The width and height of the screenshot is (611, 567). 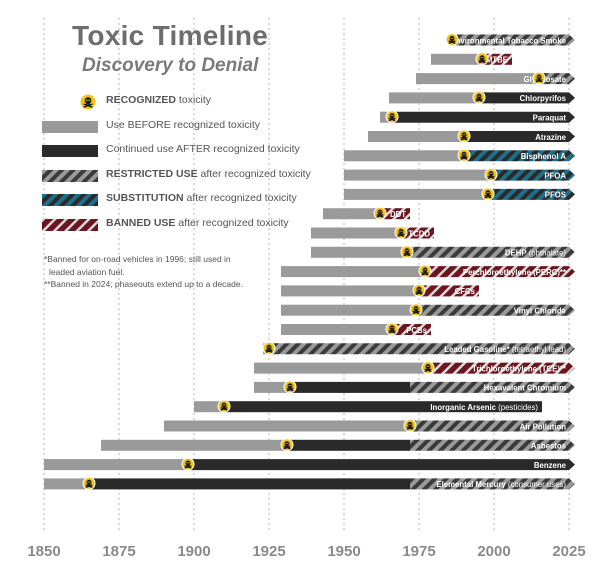 What do you see at coordinates (418, 551) in the screenshot?
I see `x-tick-label: 1975` at bounding box center [418, 551].